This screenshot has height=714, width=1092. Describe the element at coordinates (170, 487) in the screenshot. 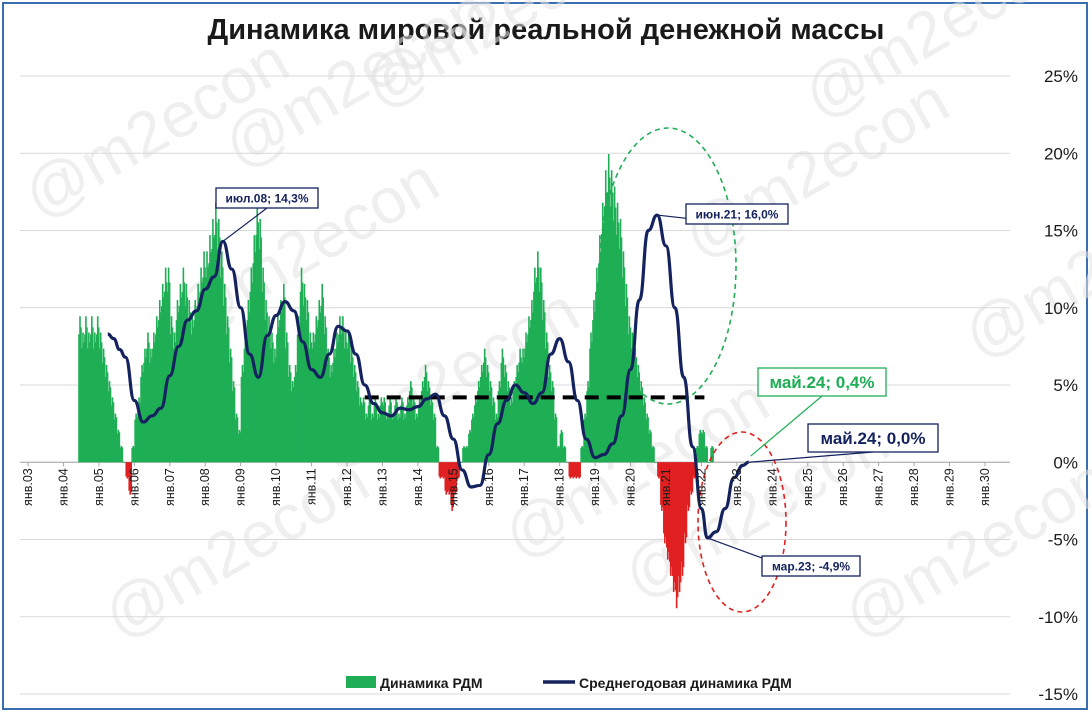

I see `x-tick-label: янв.07` at that location.